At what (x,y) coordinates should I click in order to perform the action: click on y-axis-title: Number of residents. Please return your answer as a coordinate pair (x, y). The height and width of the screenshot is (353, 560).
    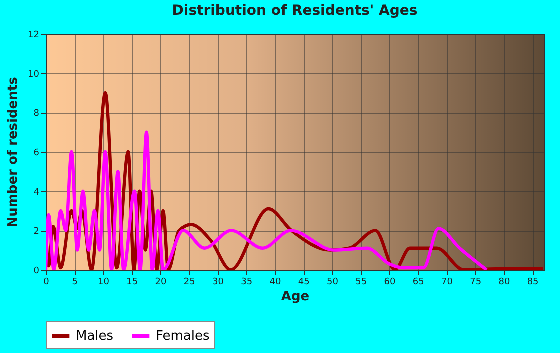
    Looking at the image, I should click on (14, 152).